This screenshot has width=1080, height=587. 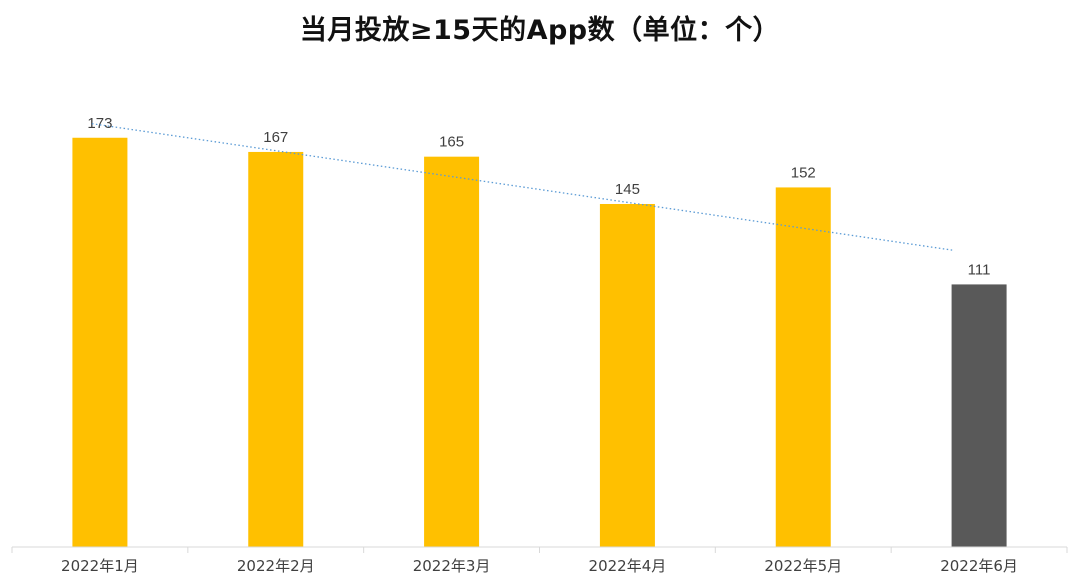 I want to click on x-tick-label-1: 2022年1月, so click(x=100, y=566).